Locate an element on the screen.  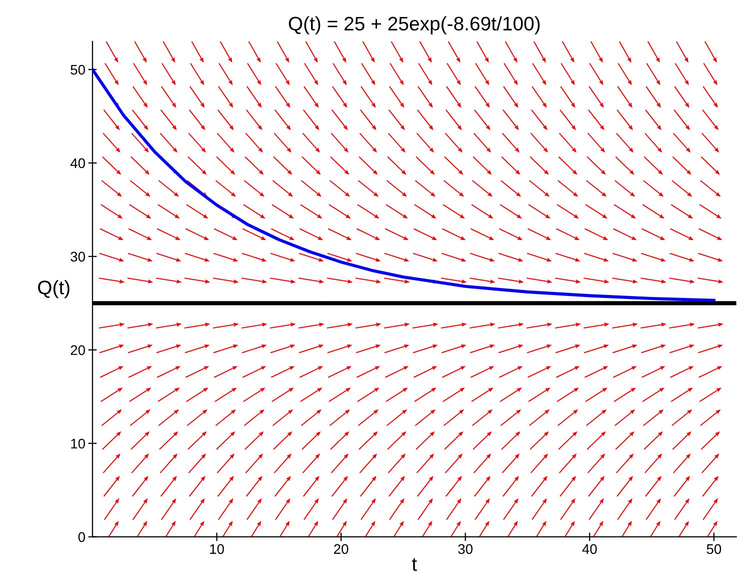
x-tick-label: 20 is located at coordinates (341, 549).